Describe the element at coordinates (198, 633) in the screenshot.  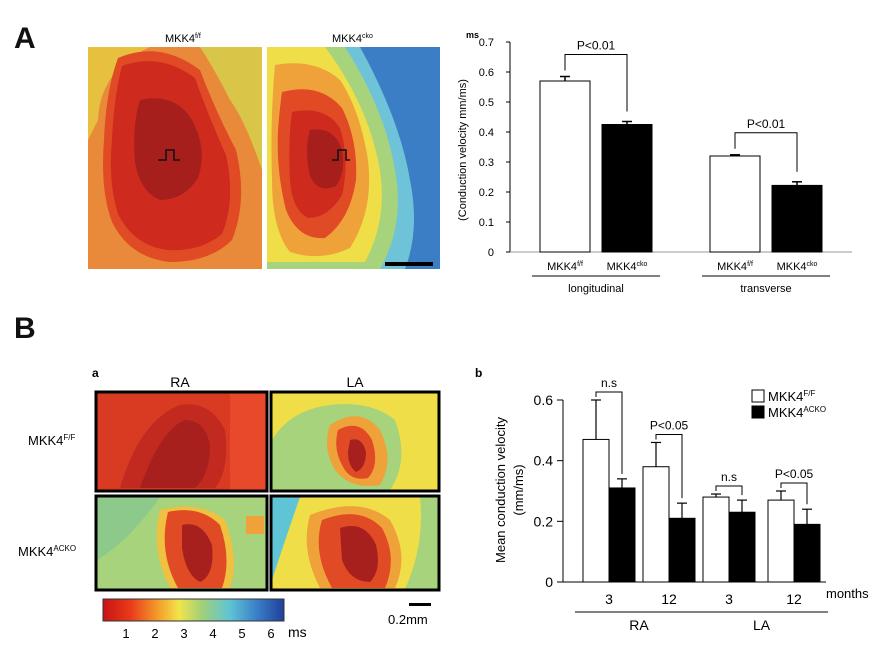
I see `colorbar-ticks: 1 2 3 4 5 6` at that location.